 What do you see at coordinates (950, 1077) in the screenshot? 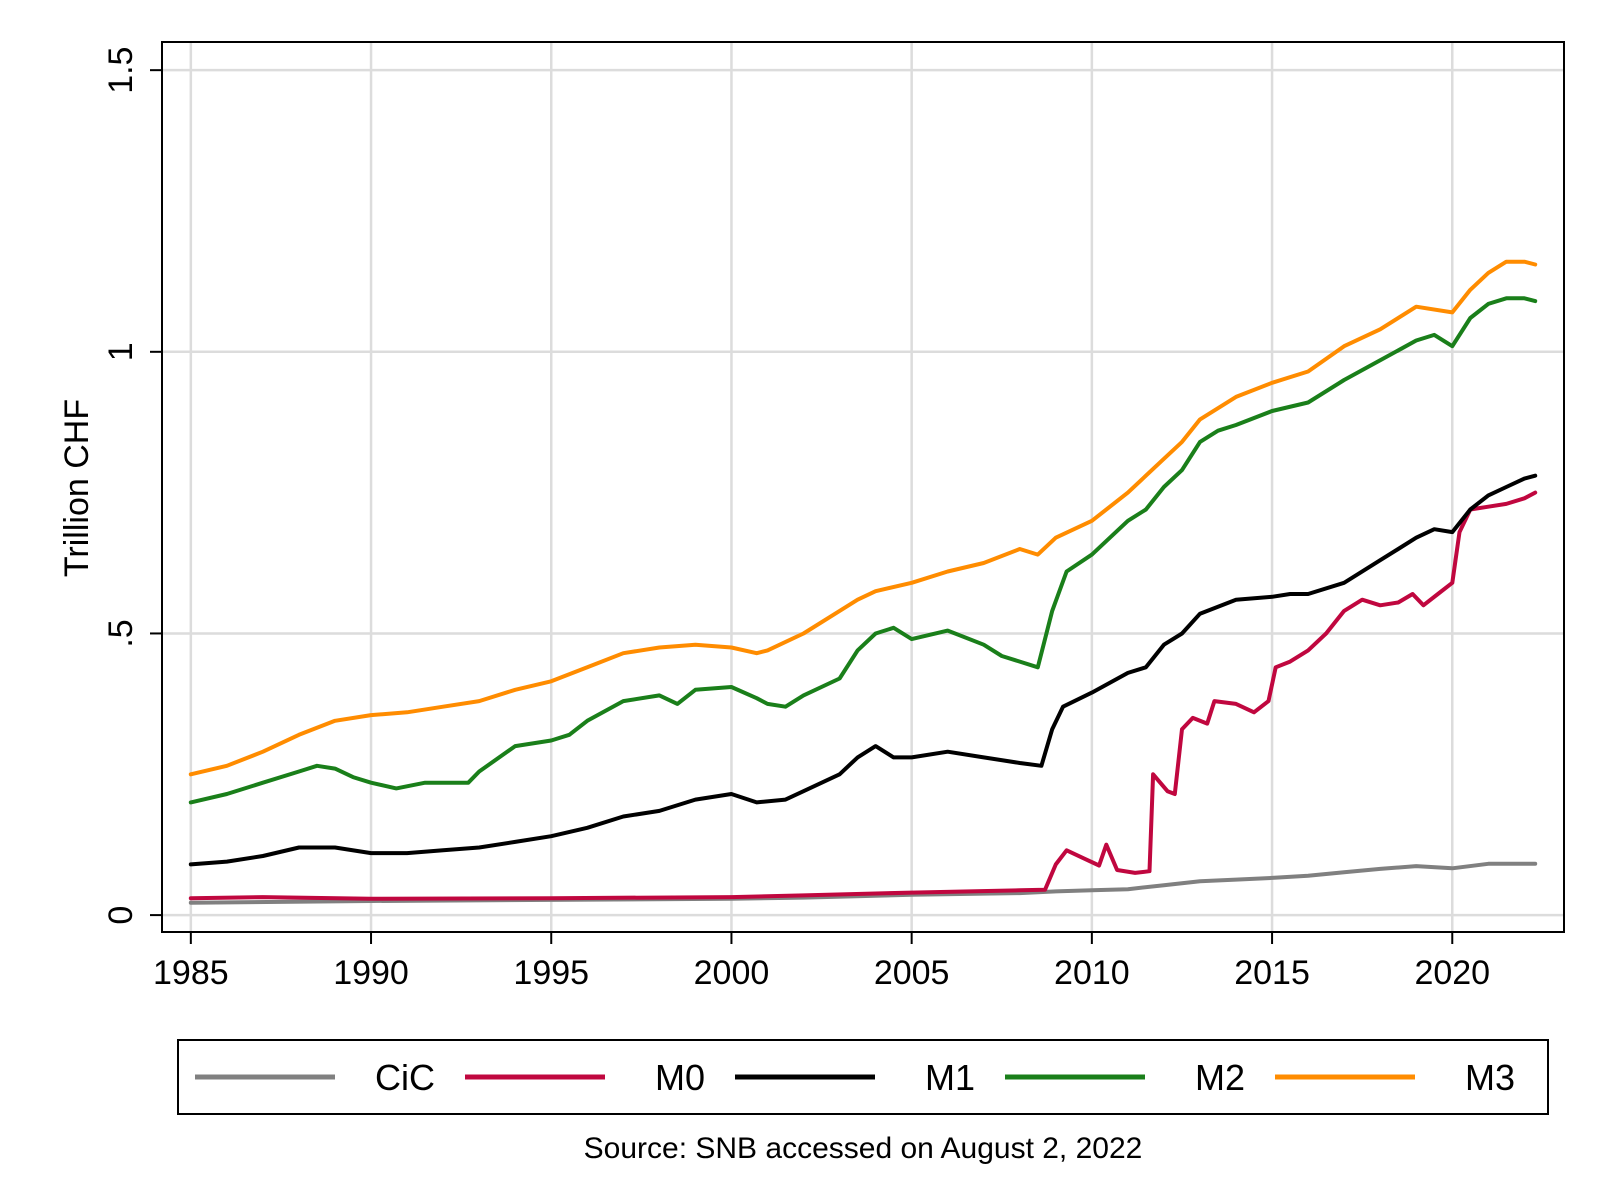
I see `legend-label-m1: M1` at bounding box center [950, 1077].